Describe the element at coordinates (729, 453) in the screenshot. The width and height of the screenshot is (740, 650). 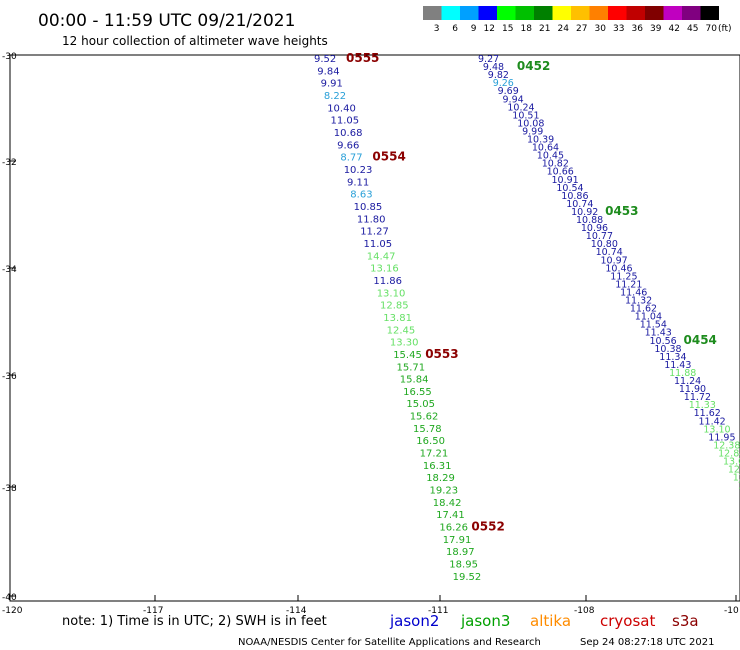
I see `wave-height-value: 12.84` at that location.